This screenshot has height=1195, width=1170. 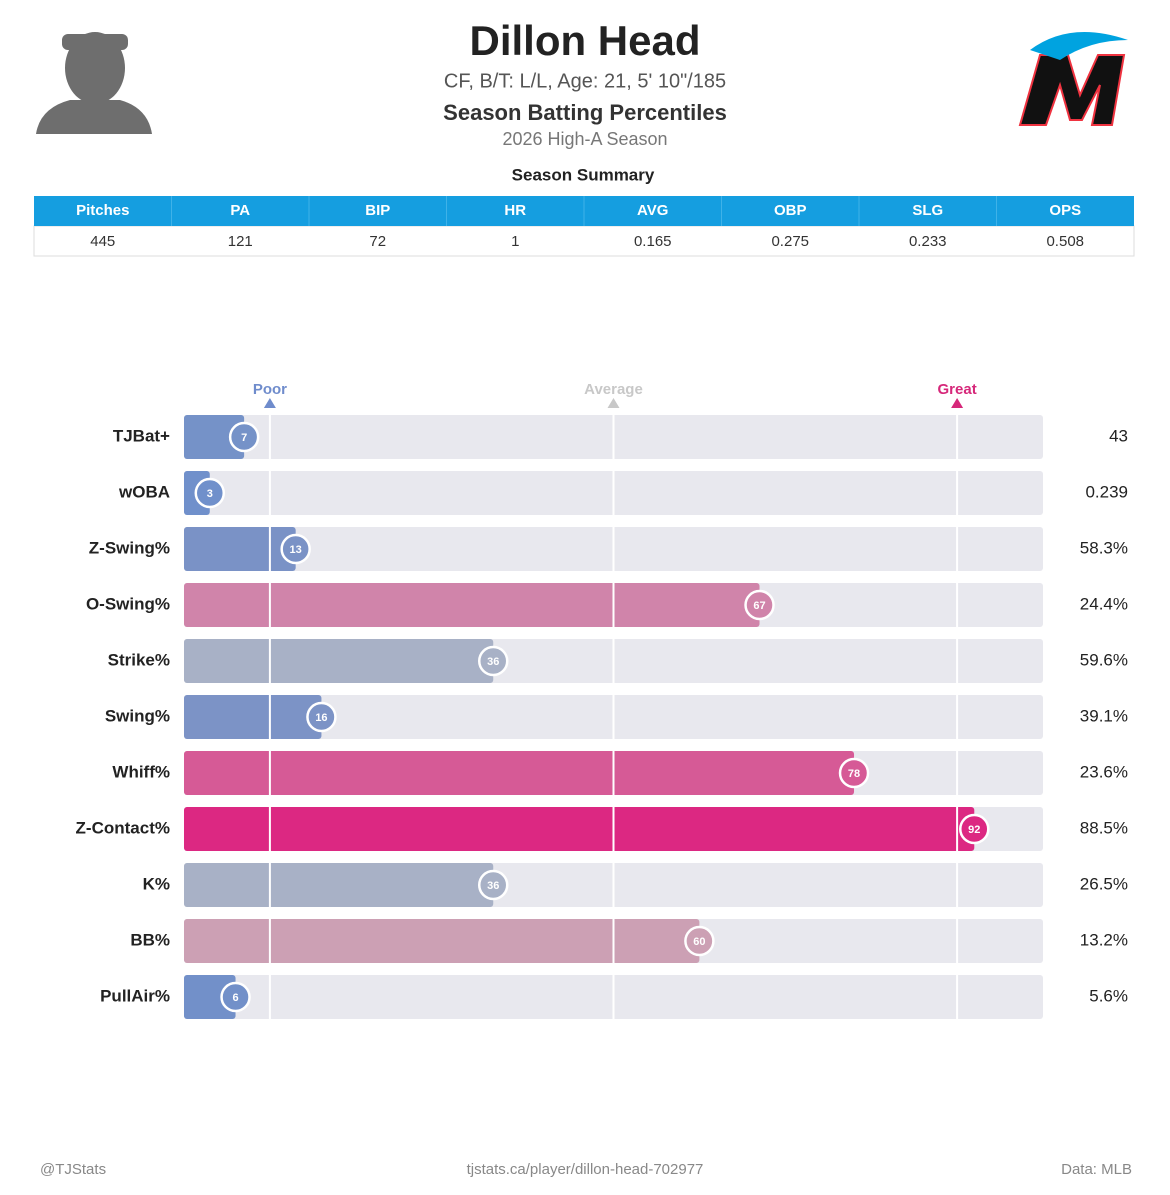 What do you see at coordinates (1073, 79) in the screenshot?
I see `team-logo` at bounding box center [1073, 79].